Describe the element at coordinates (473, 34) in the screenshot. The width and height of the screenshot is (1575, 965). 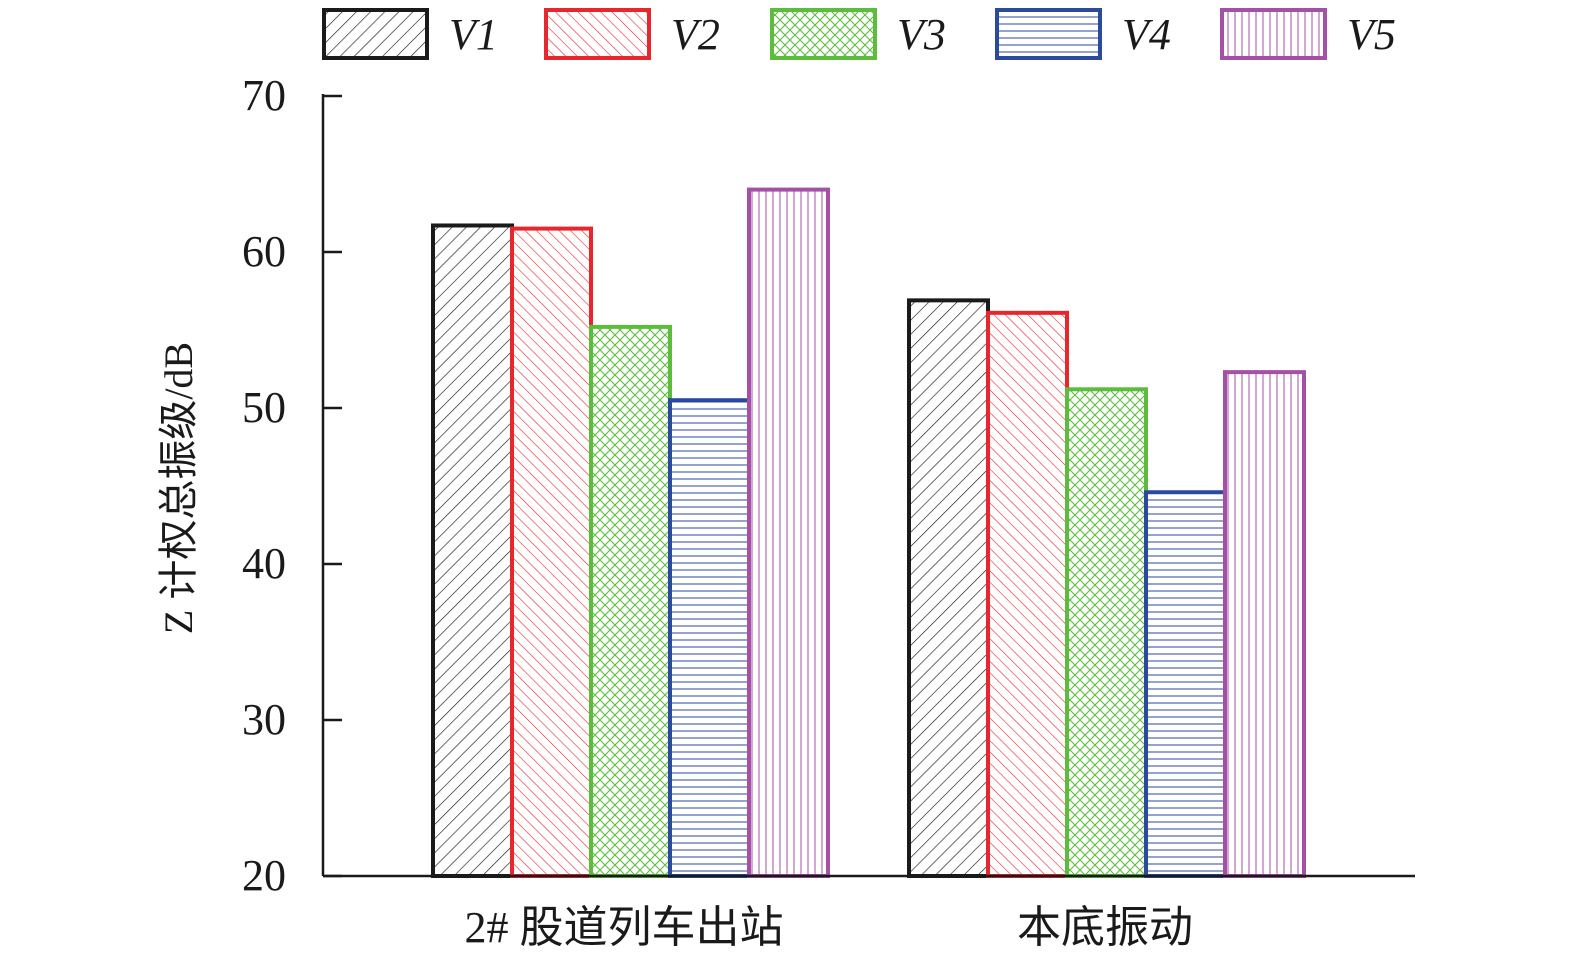
I see `legend-label-v1: V1` at that location.